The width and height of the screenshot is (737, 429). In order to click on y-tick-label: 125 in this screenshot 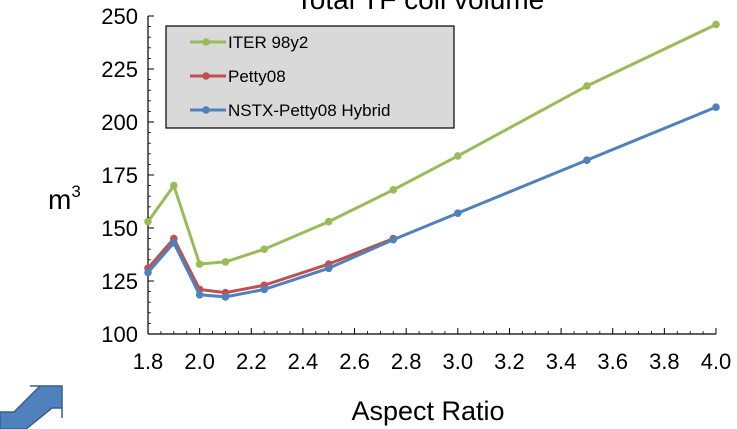, I will do `click(119, 281)`.